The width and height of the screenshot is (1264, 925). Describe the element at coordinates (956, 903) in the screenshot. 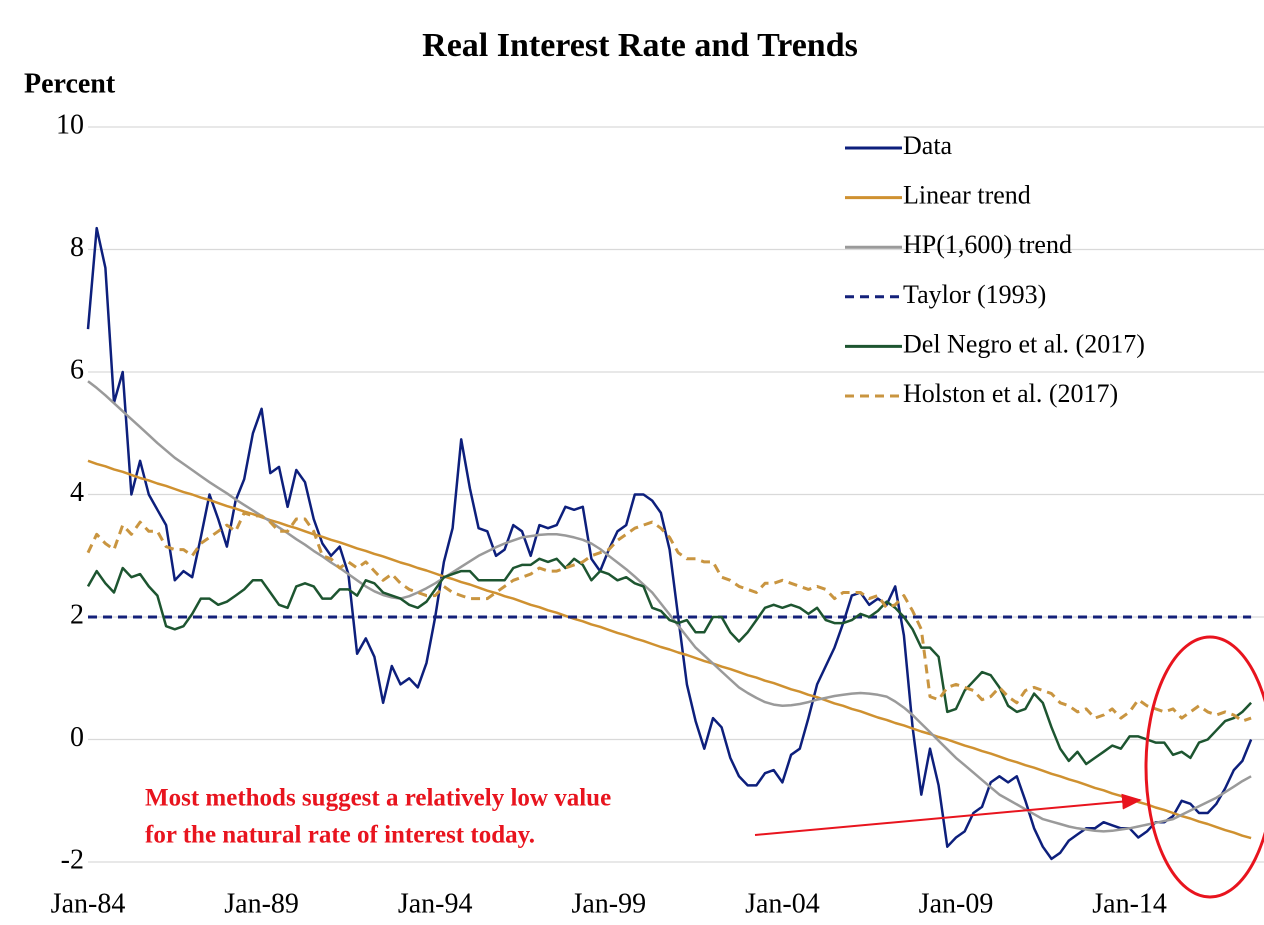

I see `x-tick-label: Jan-09` at that location.